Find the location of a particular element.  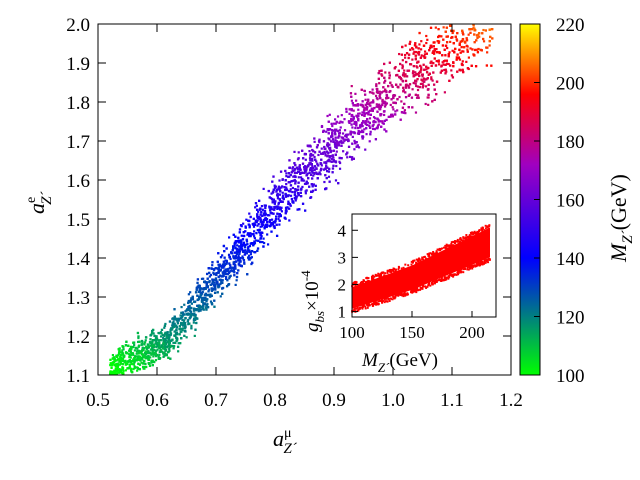

y-tick-label: 1.1 is located at coordinates (78, 376).